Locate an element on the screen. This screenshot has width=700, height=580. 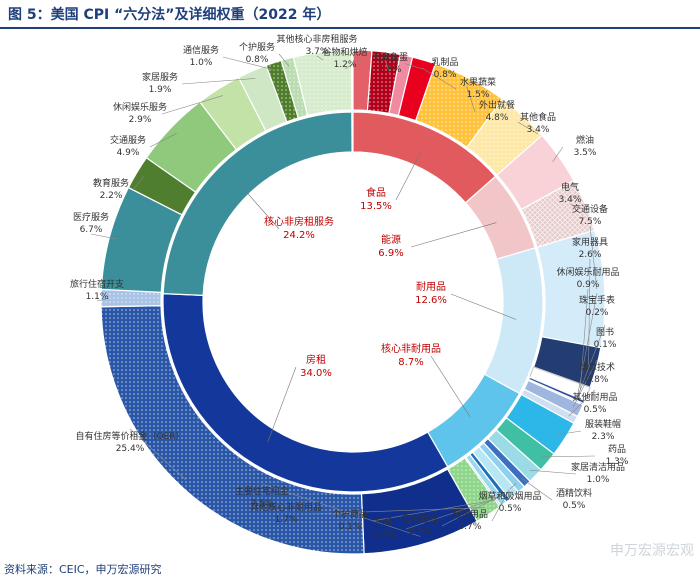
inner-label-能源: 能源 6.9% is located at coordinates (390, 246).